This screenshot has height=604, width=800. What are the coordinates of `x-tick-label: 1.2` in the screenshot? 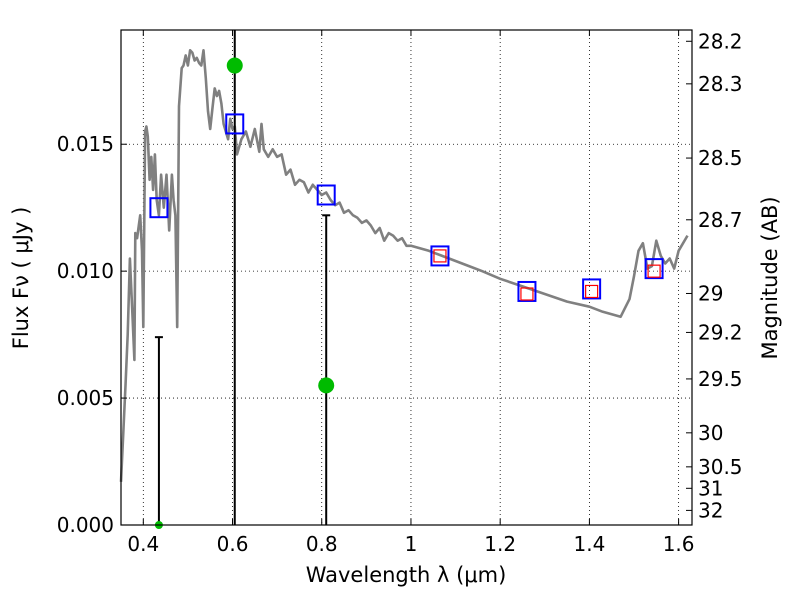 It's located at (500, 544).